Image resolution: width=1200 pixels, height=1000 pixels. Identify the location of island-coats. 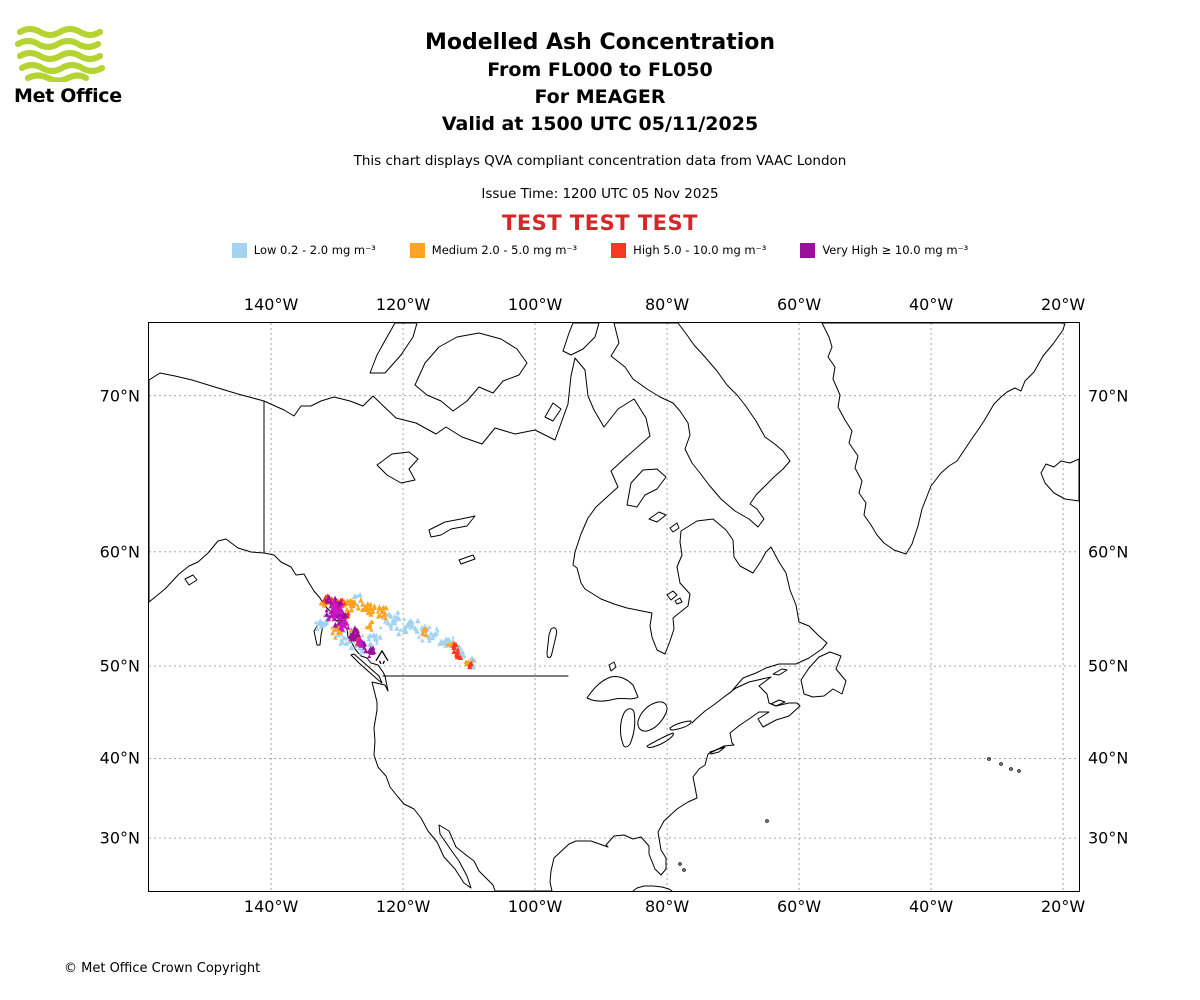
(657, 517).